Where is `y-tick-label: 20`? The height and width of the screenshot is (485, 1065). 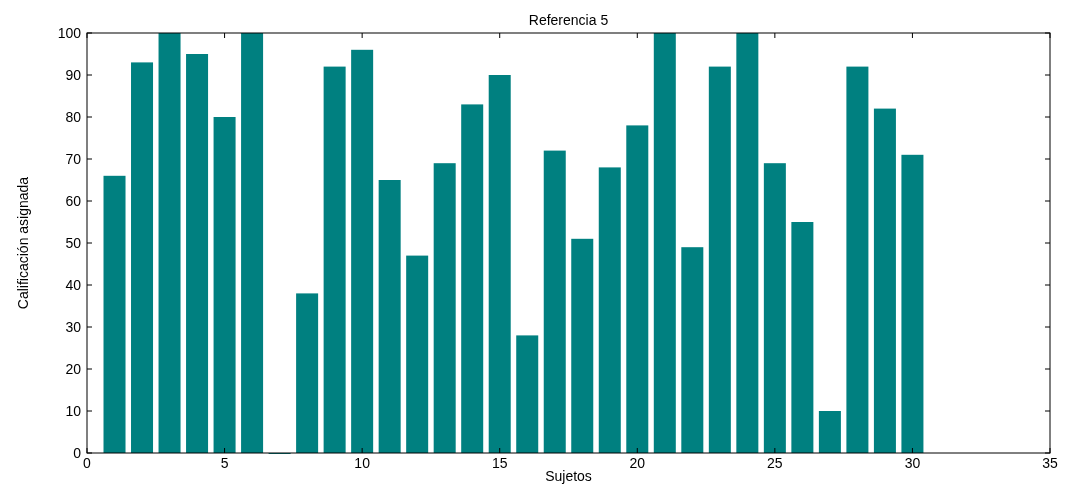
y-tick-label: 20 is located at coordinates (73, 368).